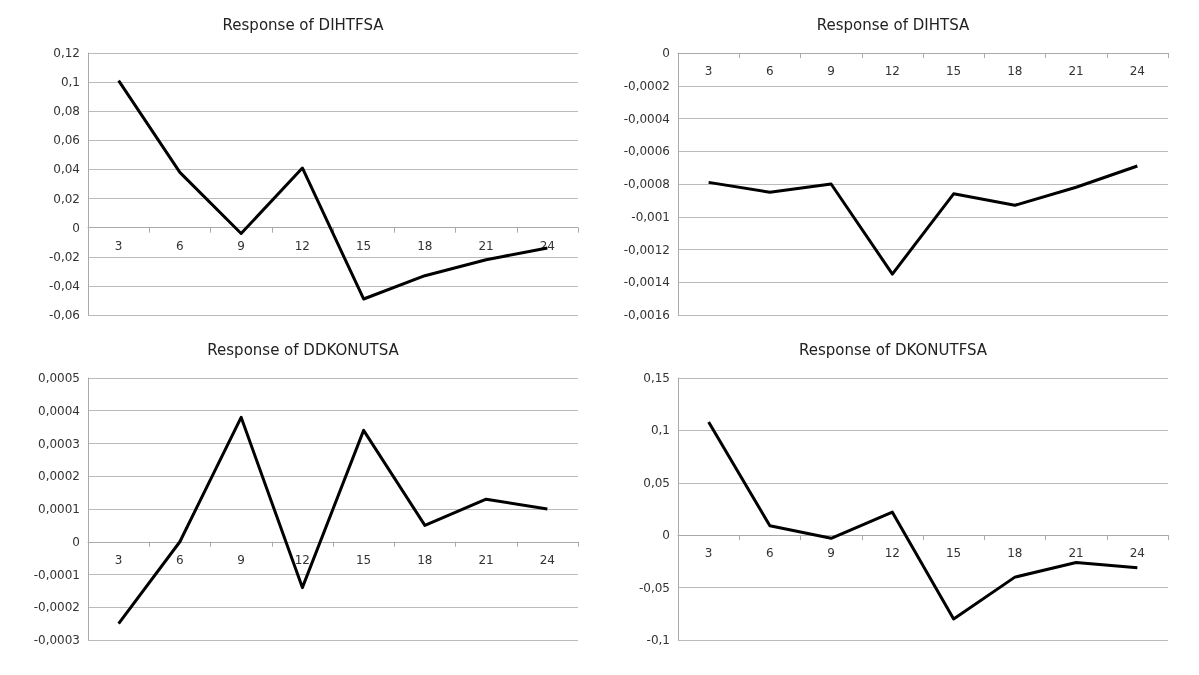 This screenshot has width=1199, height=675. What do you see at coordinates (646, 249) in the screenshot?
I see `y-tick-label: -0,0012` at bounding box center [646, 249].